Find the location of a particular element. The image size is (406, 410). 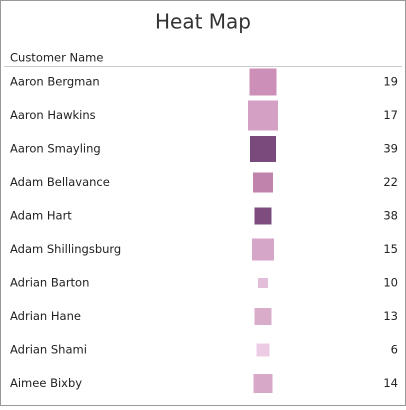

value-label: 13 is located at coordinates (390, 316).